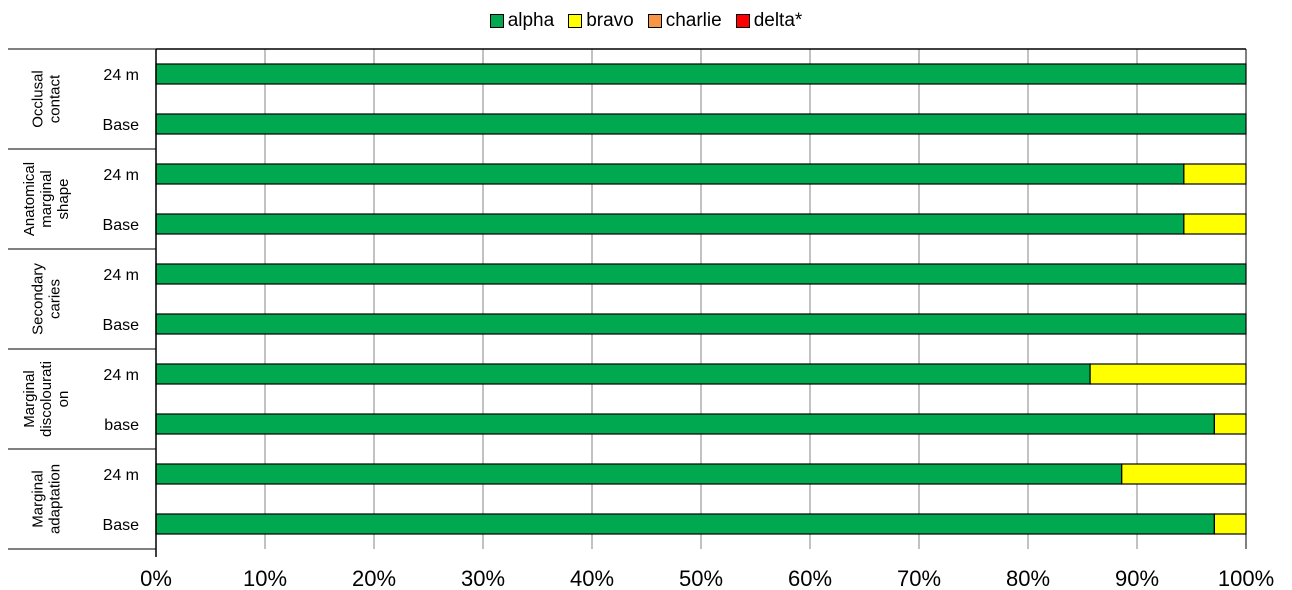  Describe the element at coordinates (63, 399) in the screenshot. I see `group-label-line: on` at that location.